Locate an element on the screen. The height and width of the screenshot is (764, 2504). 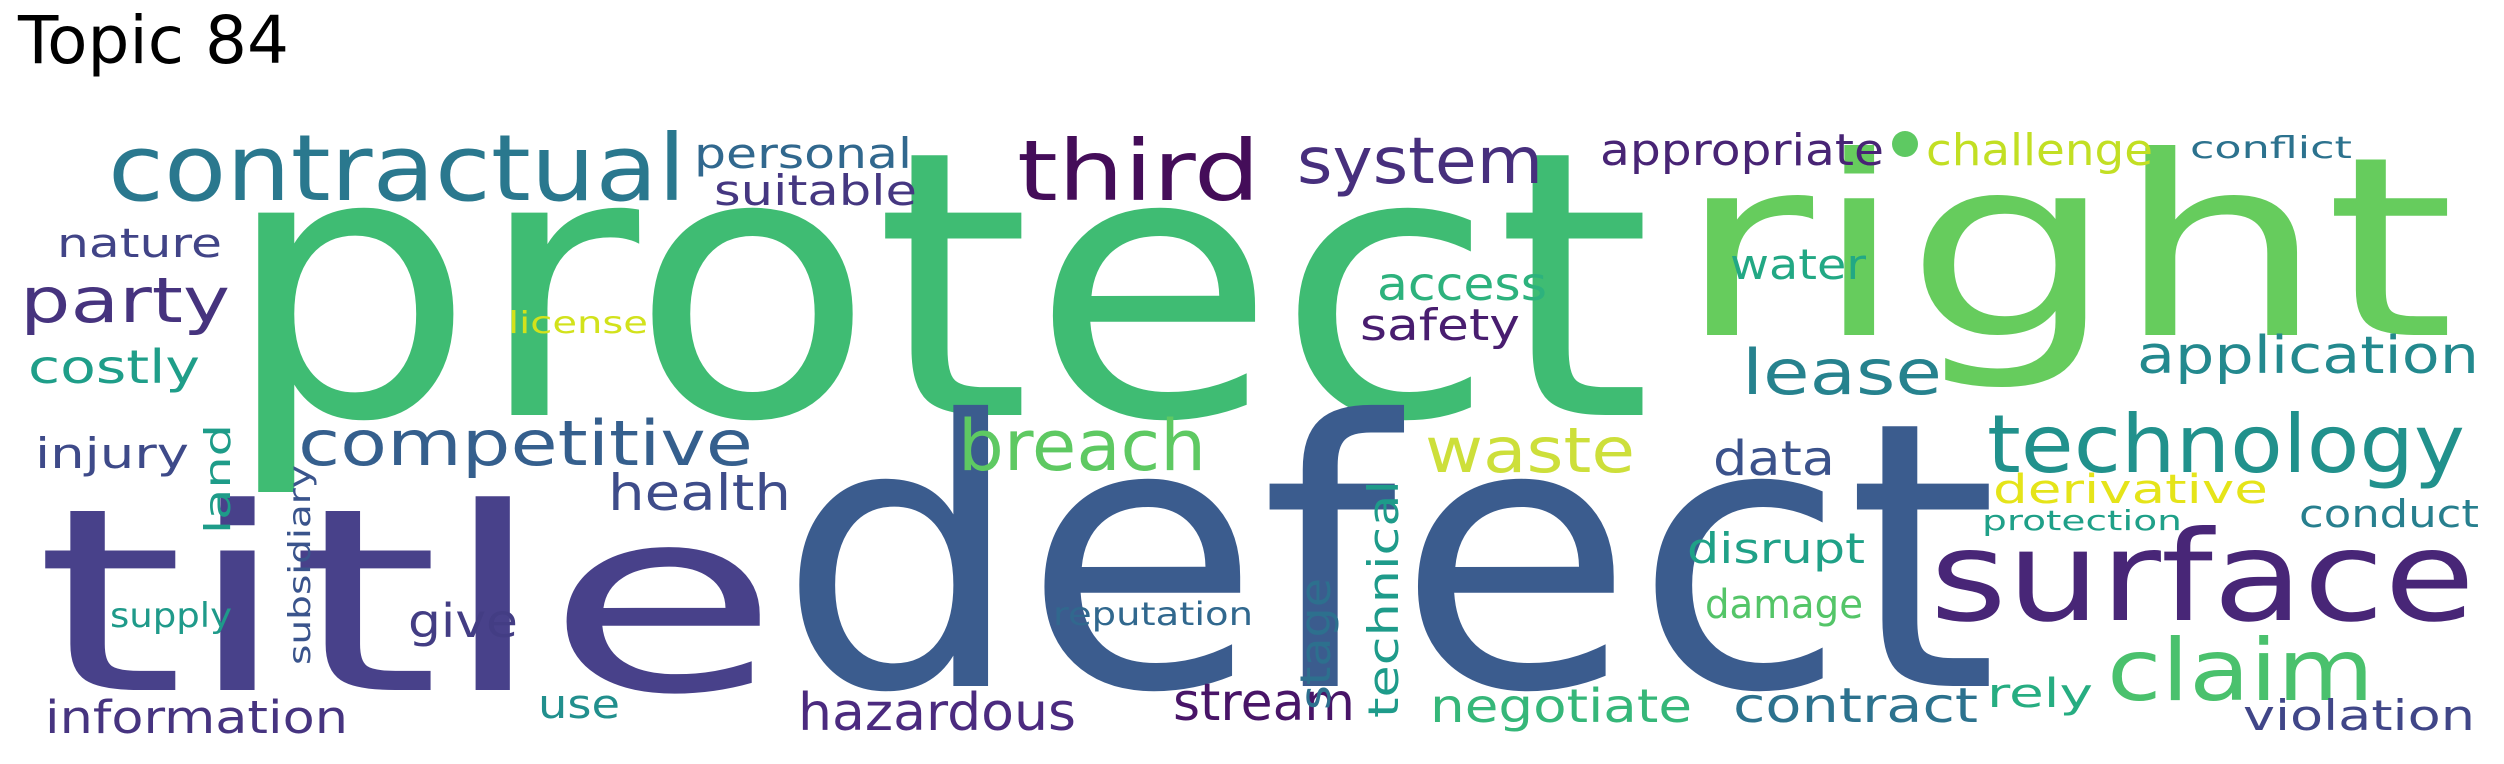
word-hazardous: hazardous is located at coordinates (937, 713).